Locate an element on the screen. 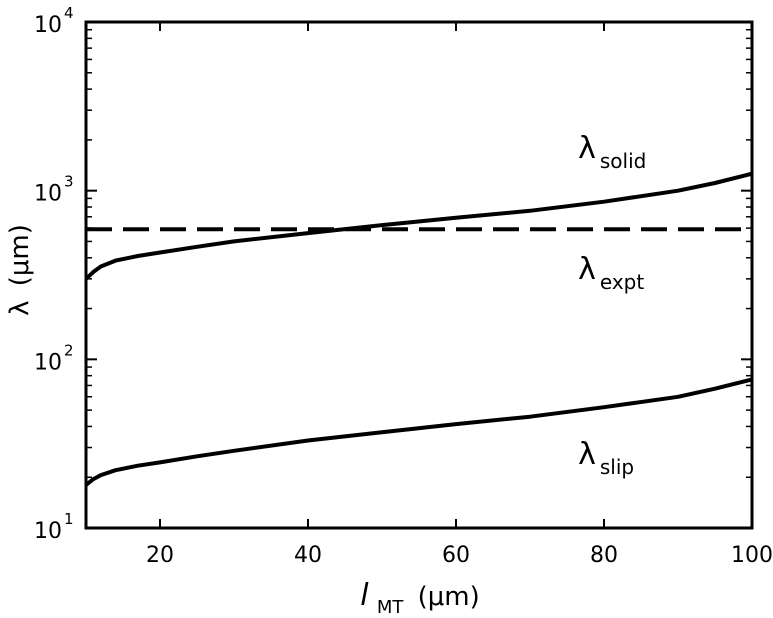 This screenshot has width=773, height=618. y-axis-label: λ (μm) is located at coordinates (20, 270).